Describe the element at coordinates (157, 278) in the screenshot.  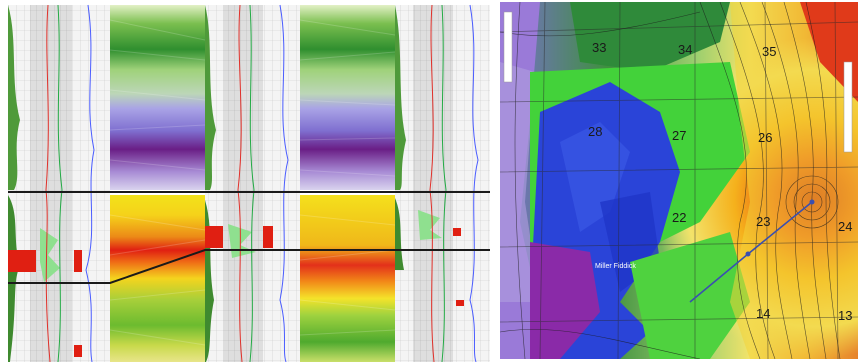
I see `correlation-fill-1-bottom` at that location.